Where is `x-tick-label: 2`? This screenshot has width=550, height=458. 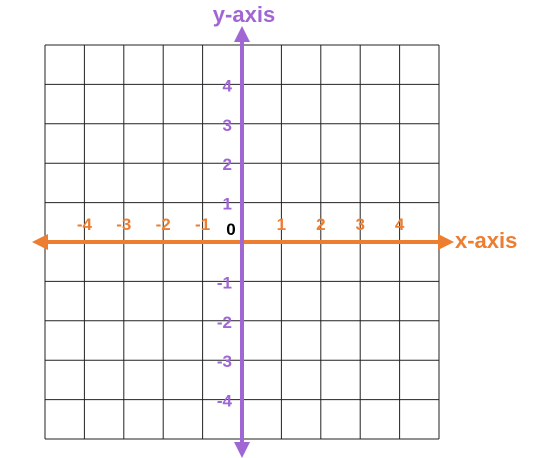
x-tick-label: 2 is located at coordinates (320, 224).